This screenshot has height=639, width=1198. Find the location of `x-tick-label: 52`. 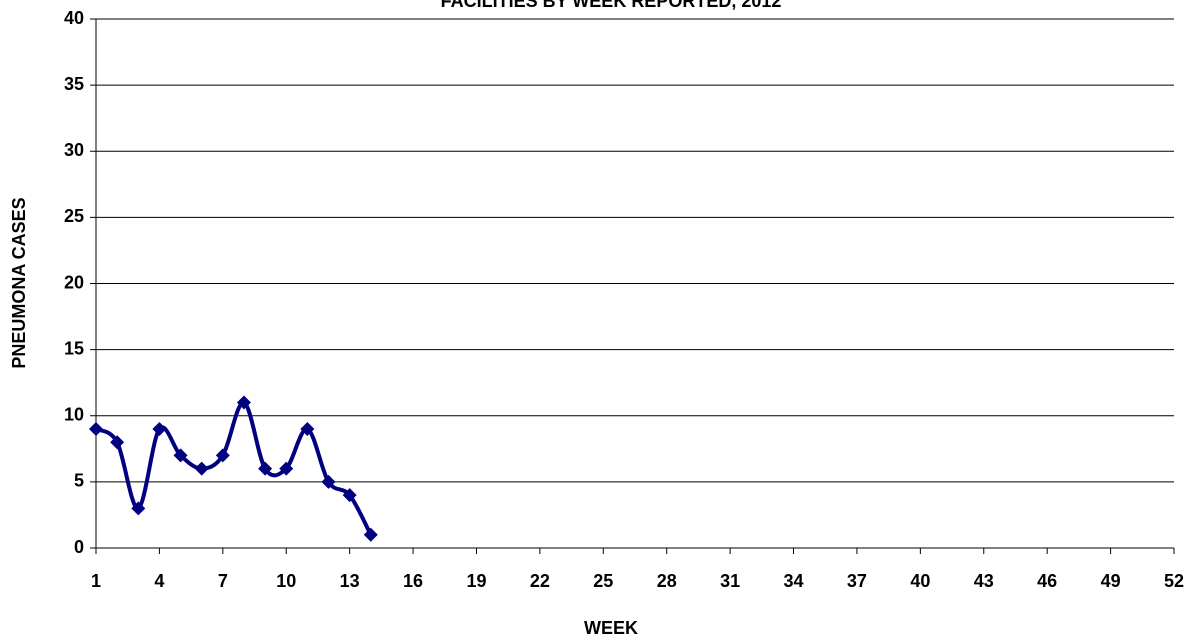

x-tick-label: 52 is located at coordinates (1174, 581).